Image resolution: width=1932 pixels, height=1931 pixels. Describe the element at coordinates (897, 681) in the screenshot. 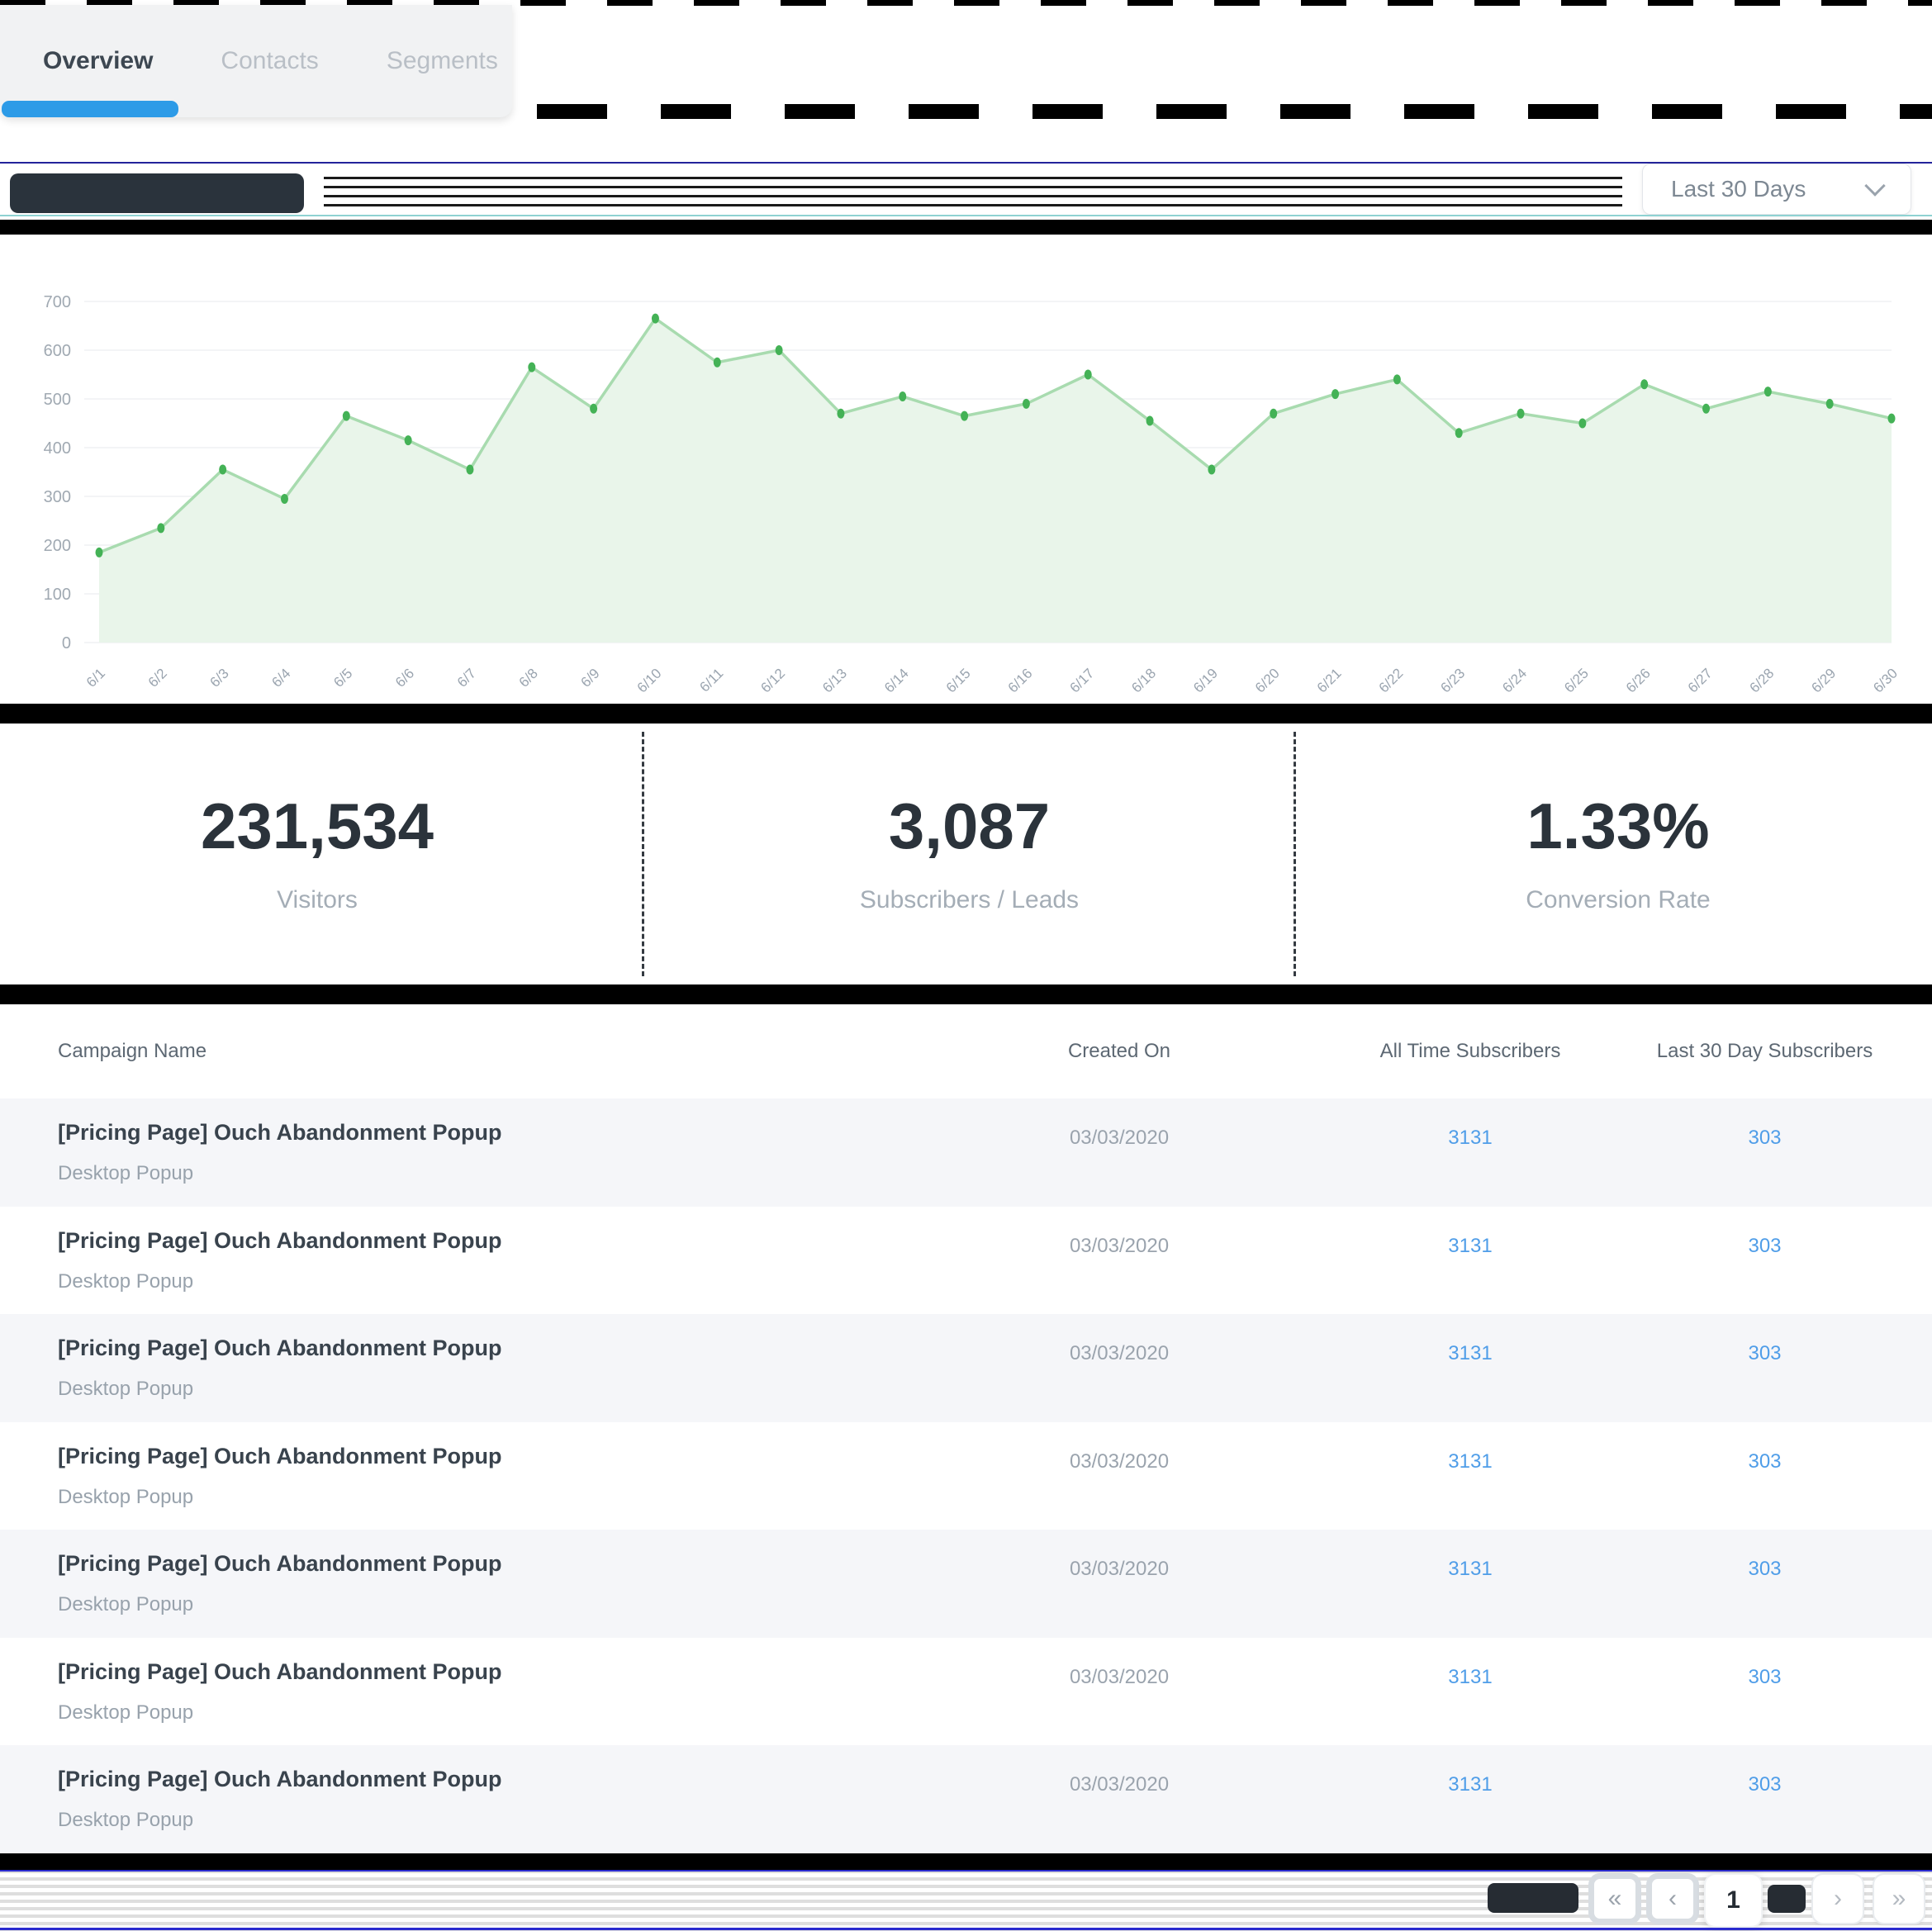

I see `x-axis-tick-label: 6/14` at that location.